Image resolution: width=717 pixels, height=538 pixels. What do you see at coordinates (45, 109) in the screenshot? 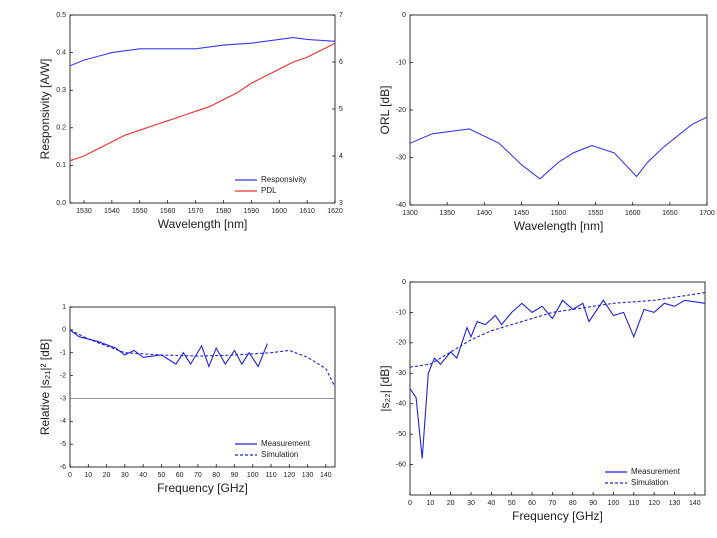
I see `y-axis-label: Responsivity [A/W]` at bounding box center [45, 109].